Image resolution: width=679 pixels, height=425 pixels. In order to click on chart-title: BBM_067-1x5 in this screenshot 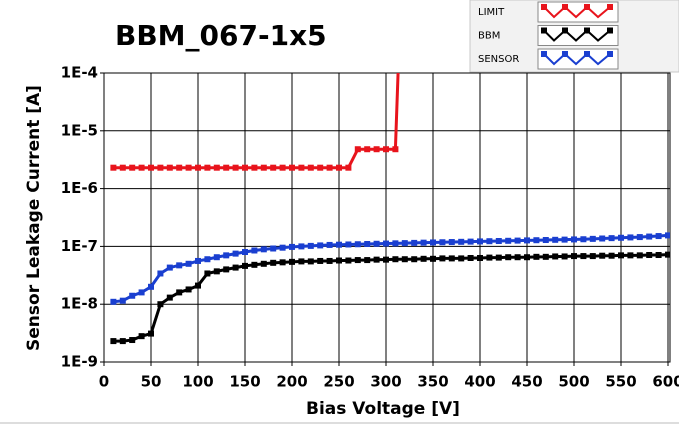, I will do `click(221, 35)`.